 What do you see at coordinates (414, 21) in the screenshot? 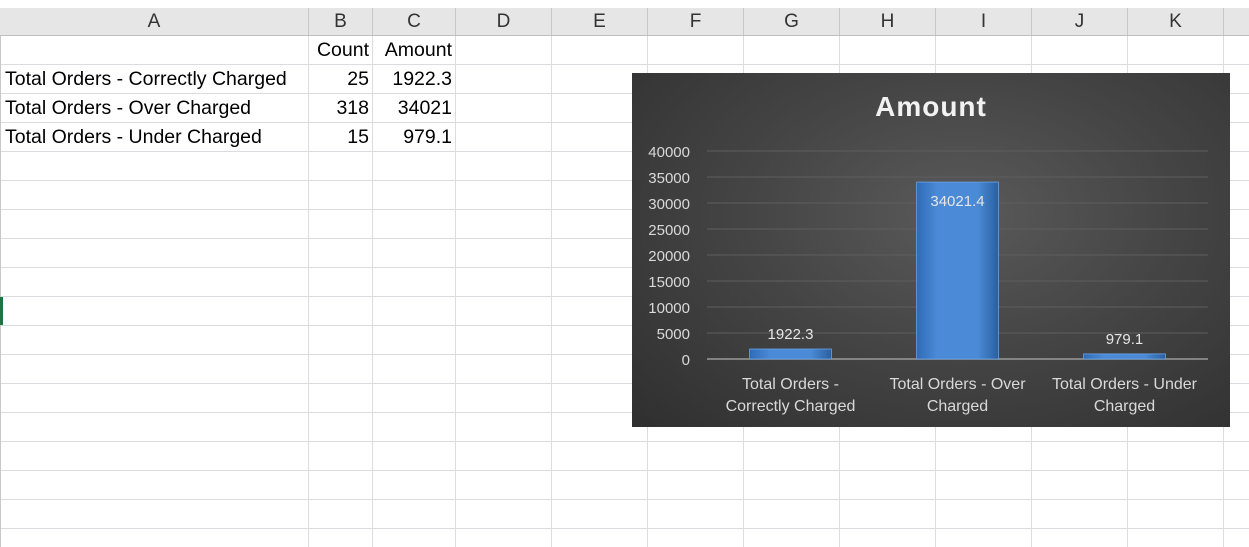
I see `column-header-c: C` at bounding box center [414, 21].